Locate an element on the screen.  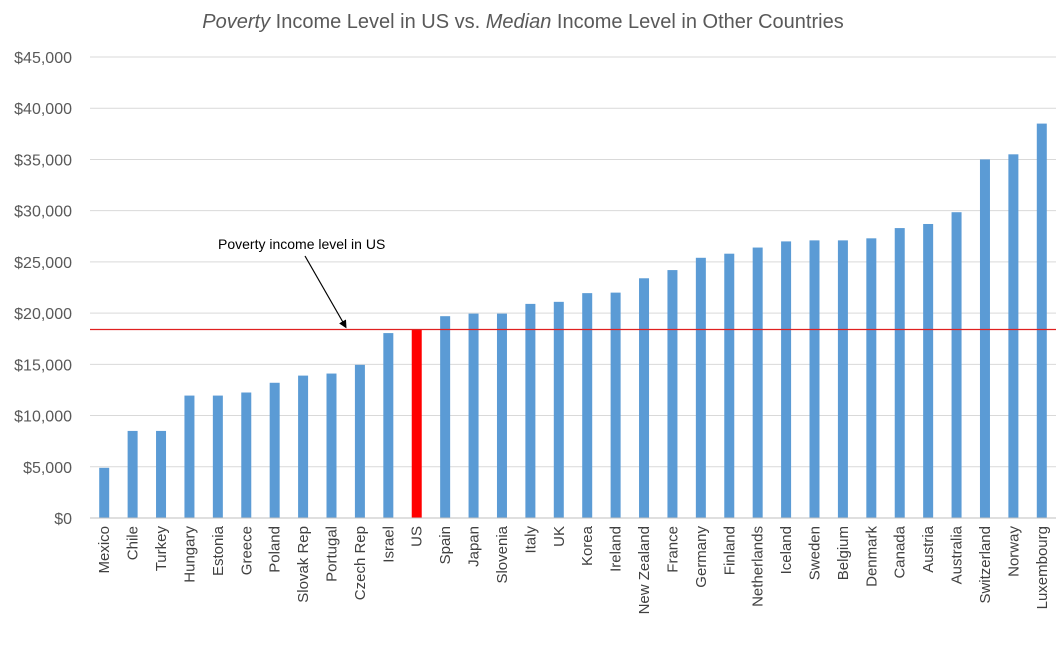
bar-germany is located at coordinates (700, 387).